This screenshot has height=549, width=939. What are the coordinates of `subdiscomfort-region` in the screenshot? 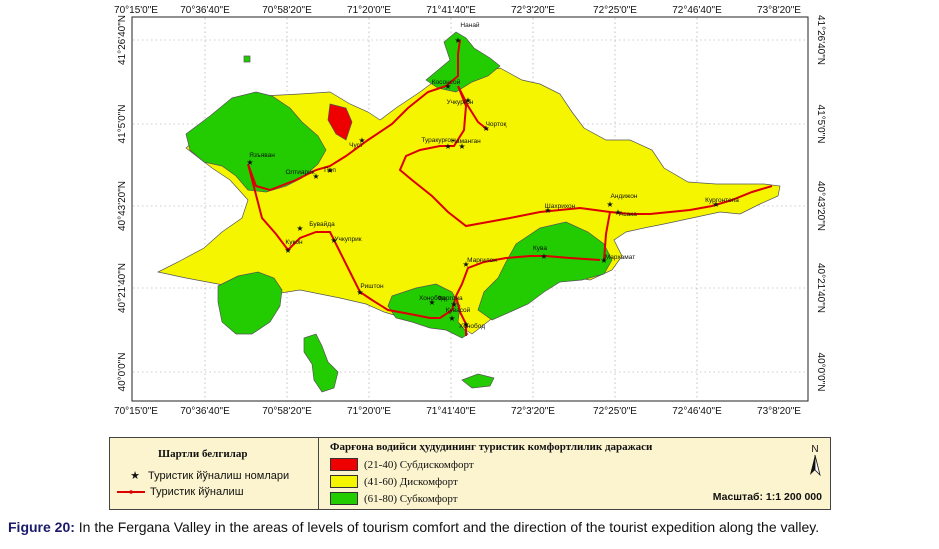 It's located at (340, 122).